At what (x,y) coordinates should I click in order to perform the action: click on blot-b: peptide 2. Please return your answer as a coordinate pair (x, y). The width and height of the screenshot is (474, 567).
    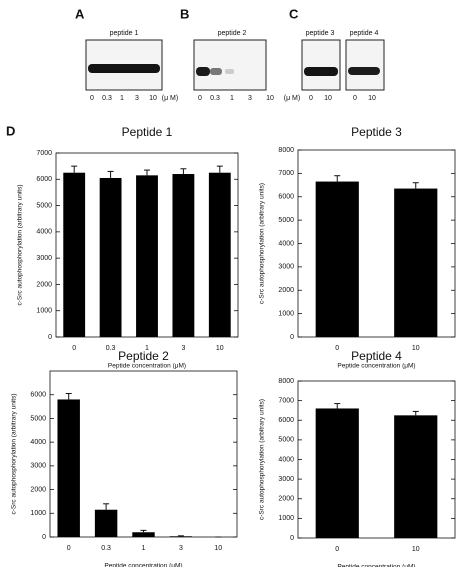
    Looking at the image, I should click on (230, 60).